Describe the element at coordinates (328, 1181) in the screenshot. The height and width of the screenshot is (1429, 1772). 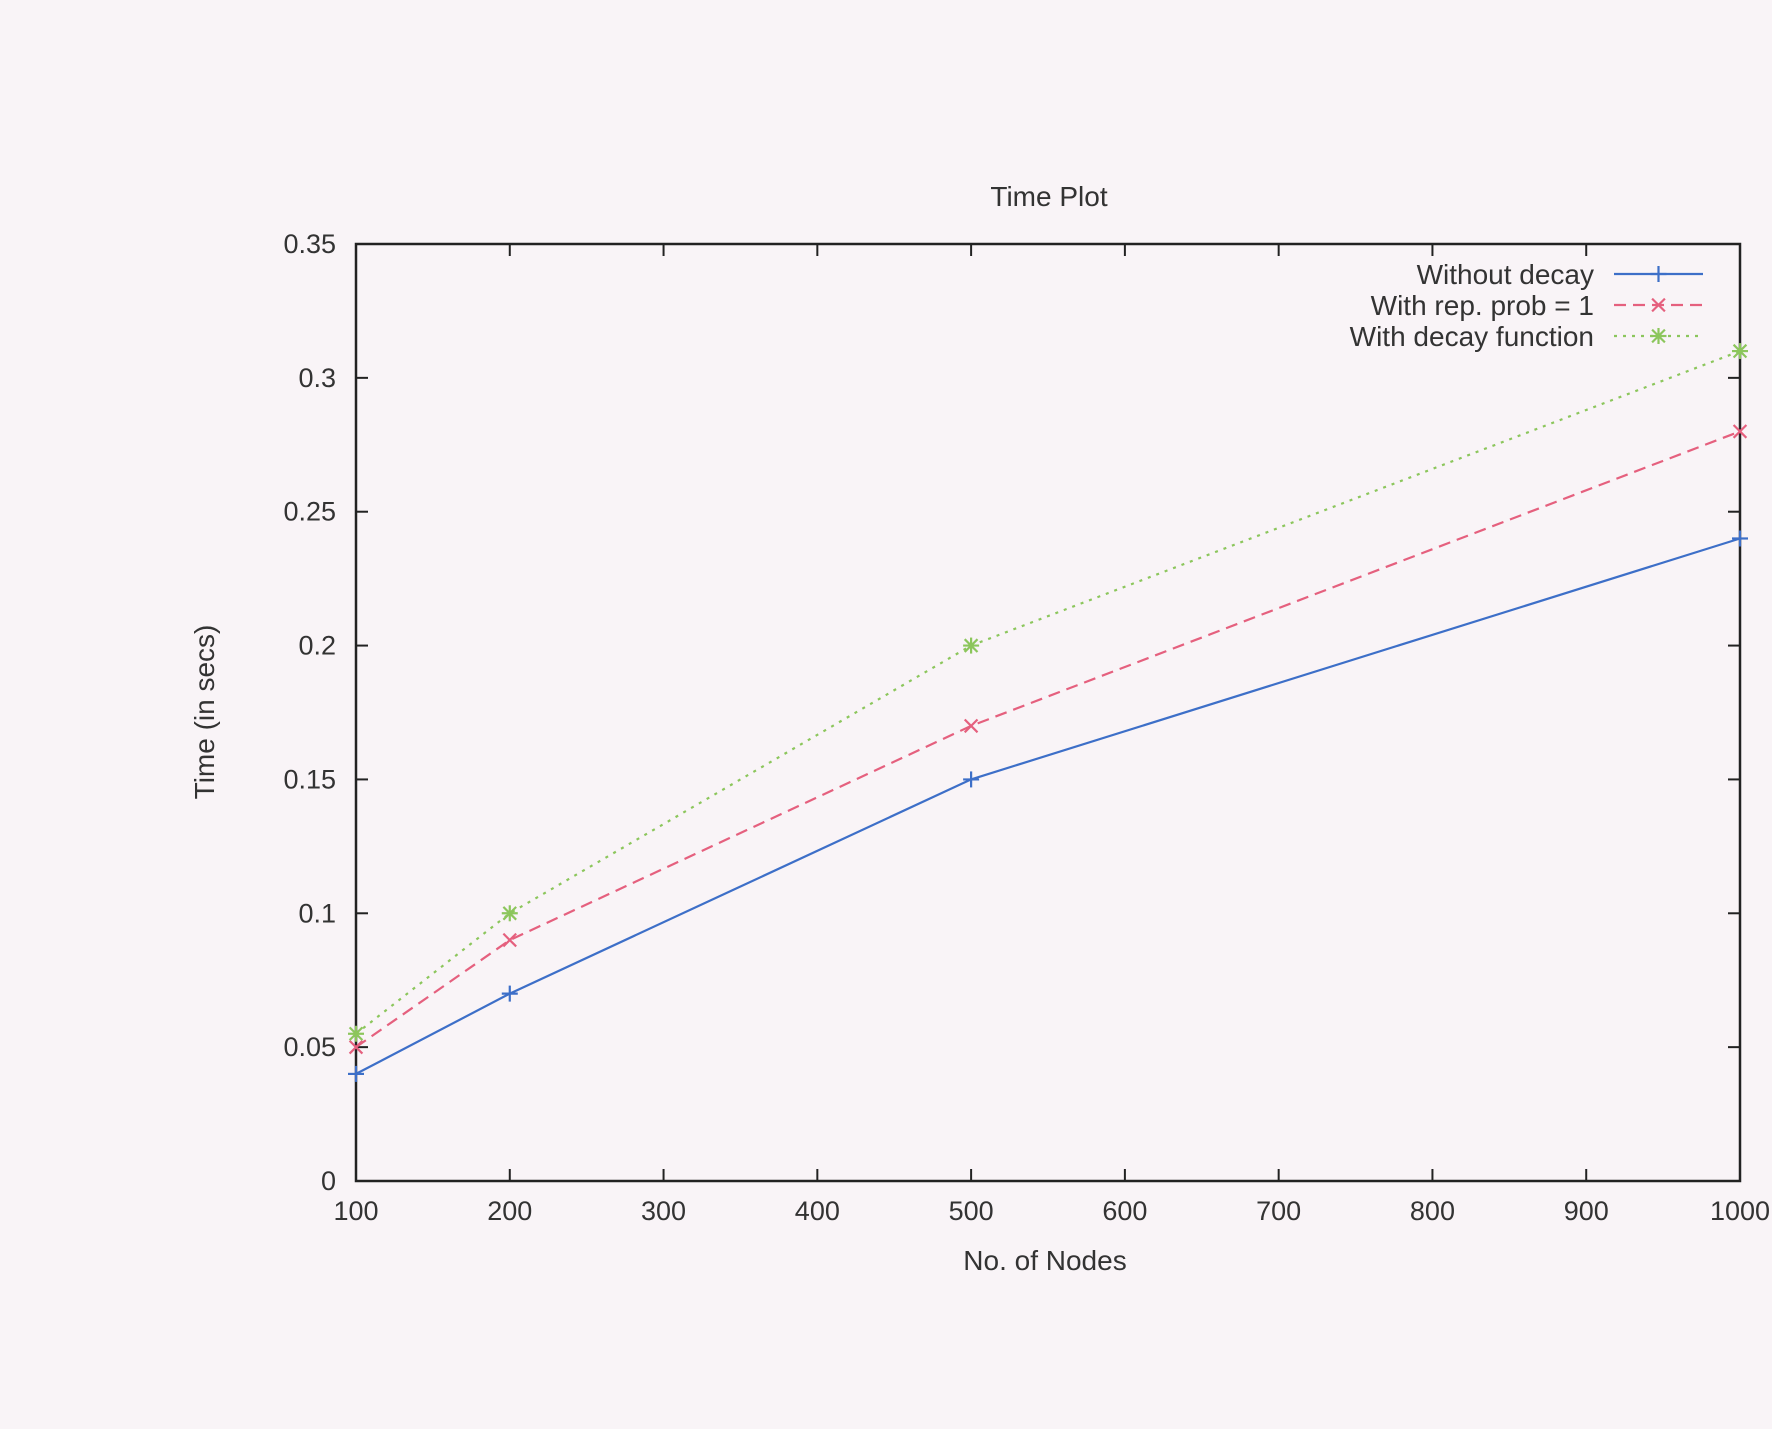
I see `y-tick-label: 0` at that location.